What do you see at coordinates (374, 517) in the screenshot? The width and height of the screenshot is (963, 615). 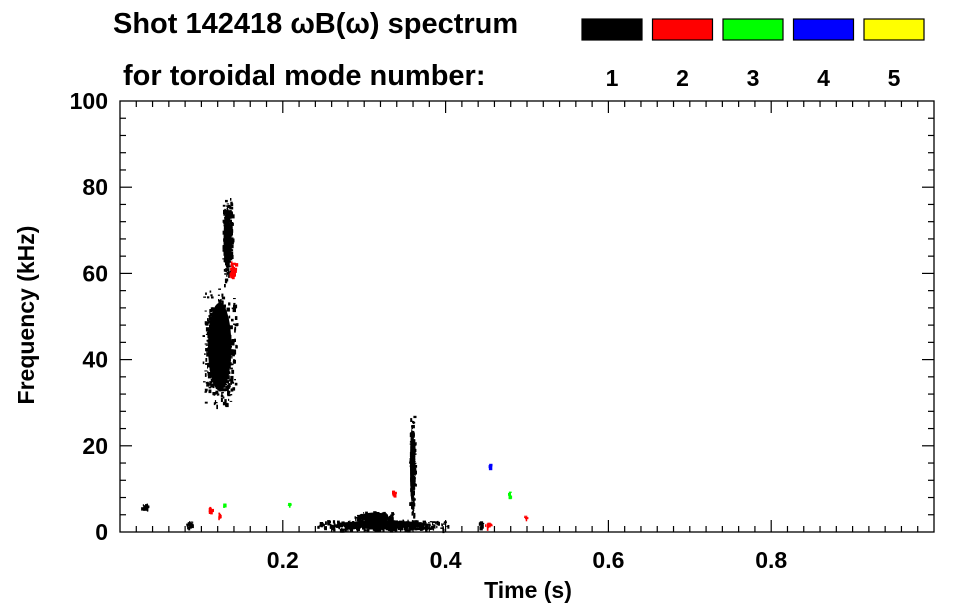 I see `spectrum-core` at bounding box center [374, 517].